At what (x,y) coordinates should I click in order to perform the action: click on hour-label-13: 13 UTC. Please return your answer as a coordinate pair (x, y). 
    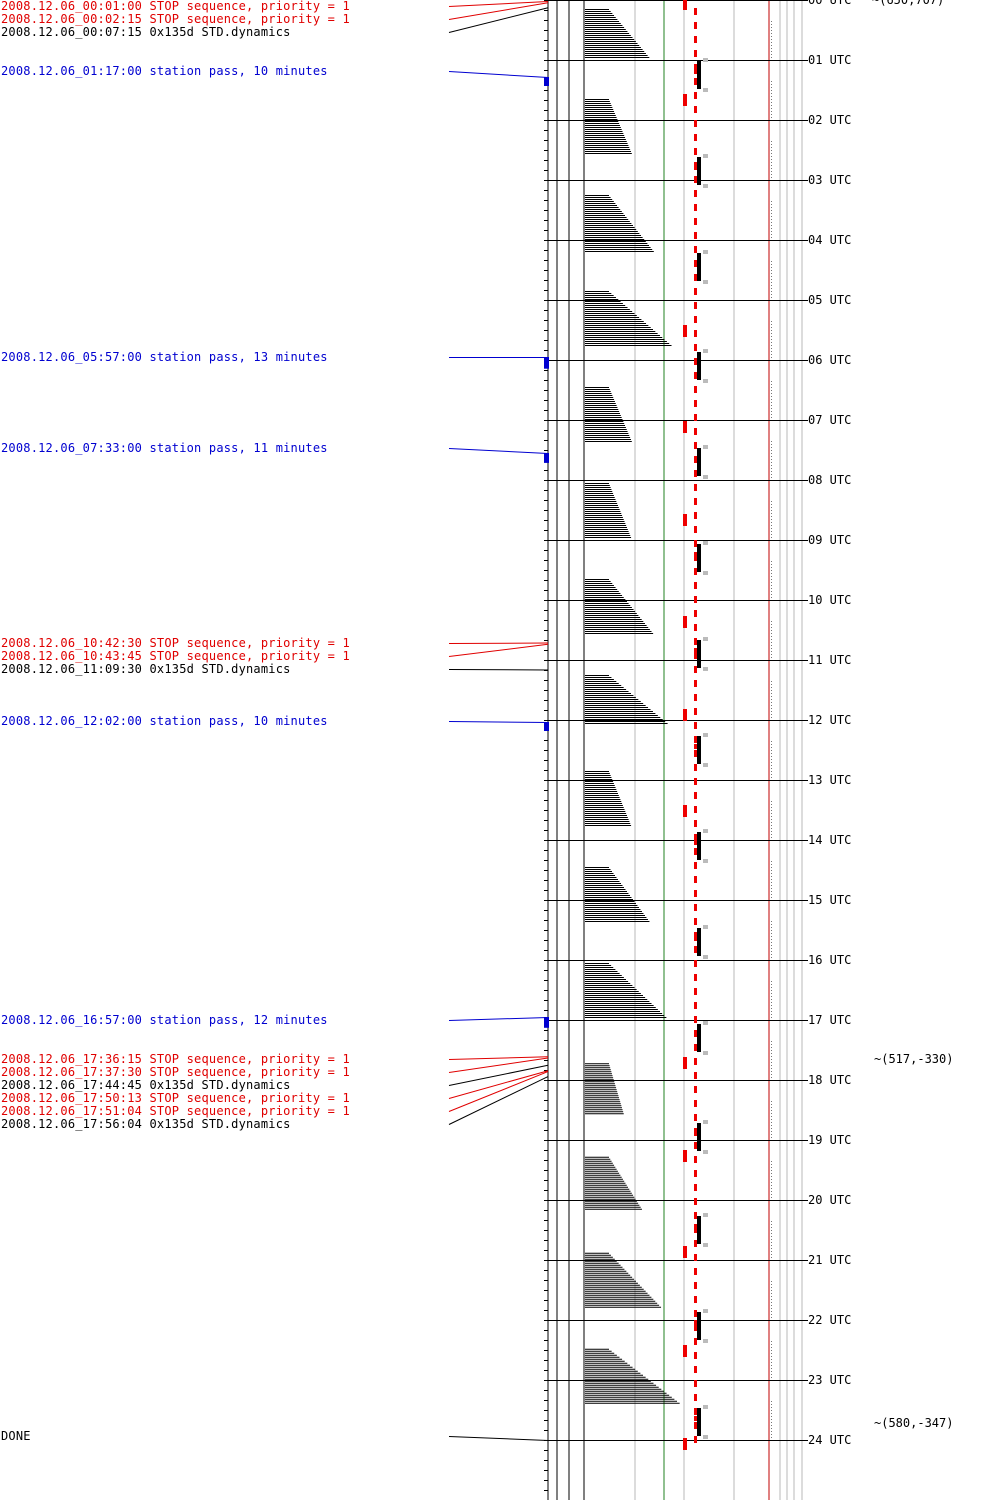
    Looking at the image, I should click on (830, 780).